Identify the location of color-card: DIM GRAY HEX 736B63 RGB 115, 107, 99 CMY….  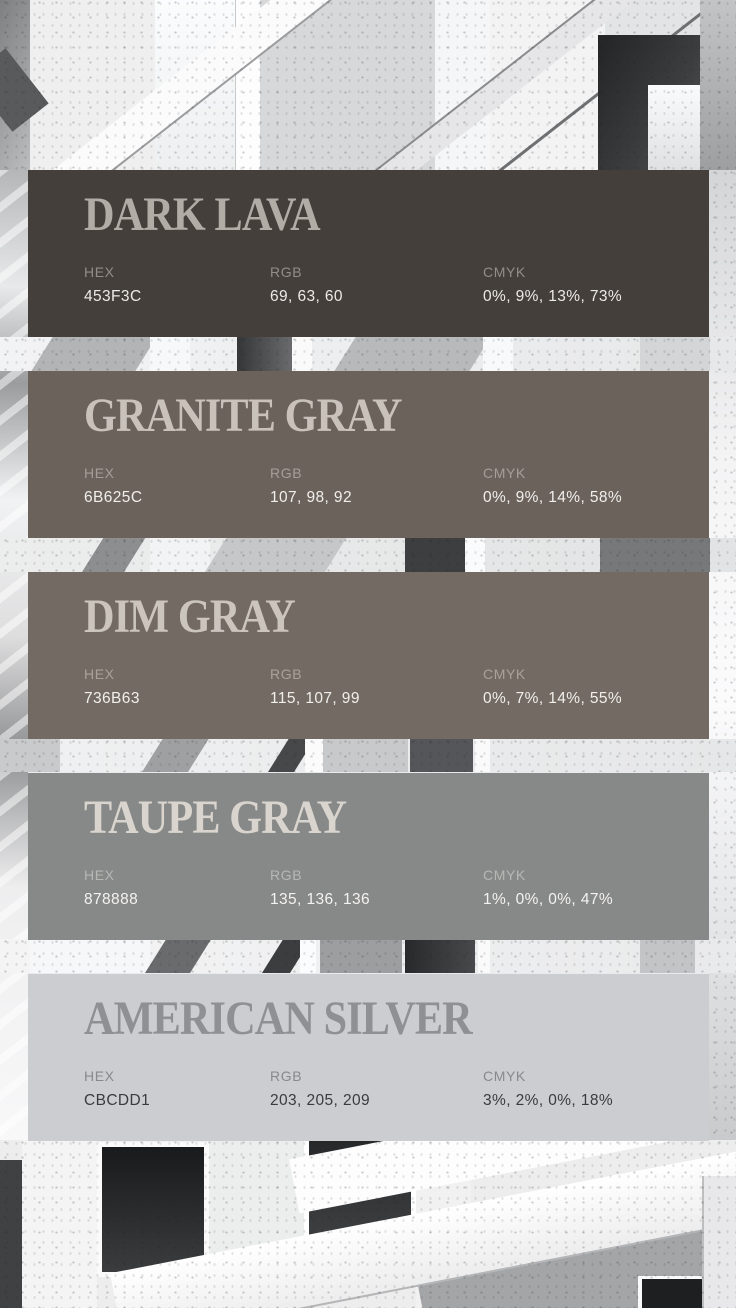
(368, 655).